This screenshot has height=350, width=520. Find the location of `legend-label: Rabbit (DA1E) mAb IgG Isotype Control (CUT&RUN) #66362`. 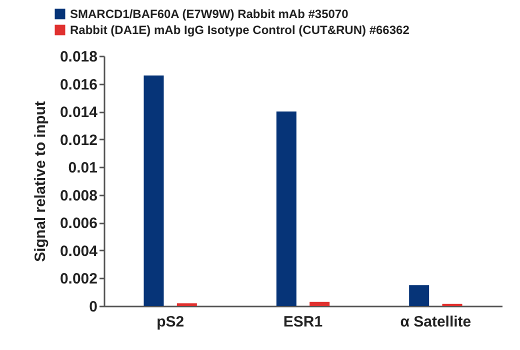

legend-label: Rabbit (DA1E) mAb IgG Isotype Control (CUT&RUN) #66362 is located at coordinates (240, 30).